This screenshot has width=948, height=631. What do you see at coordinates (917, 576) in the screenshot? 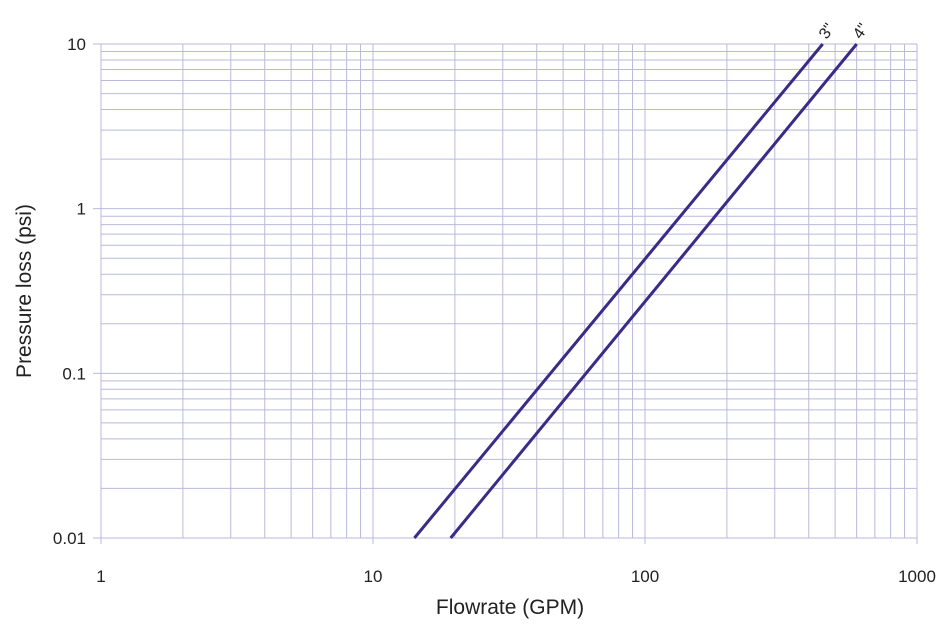
I see `x-tick-label: 1000` at bounding box center [917, 576].